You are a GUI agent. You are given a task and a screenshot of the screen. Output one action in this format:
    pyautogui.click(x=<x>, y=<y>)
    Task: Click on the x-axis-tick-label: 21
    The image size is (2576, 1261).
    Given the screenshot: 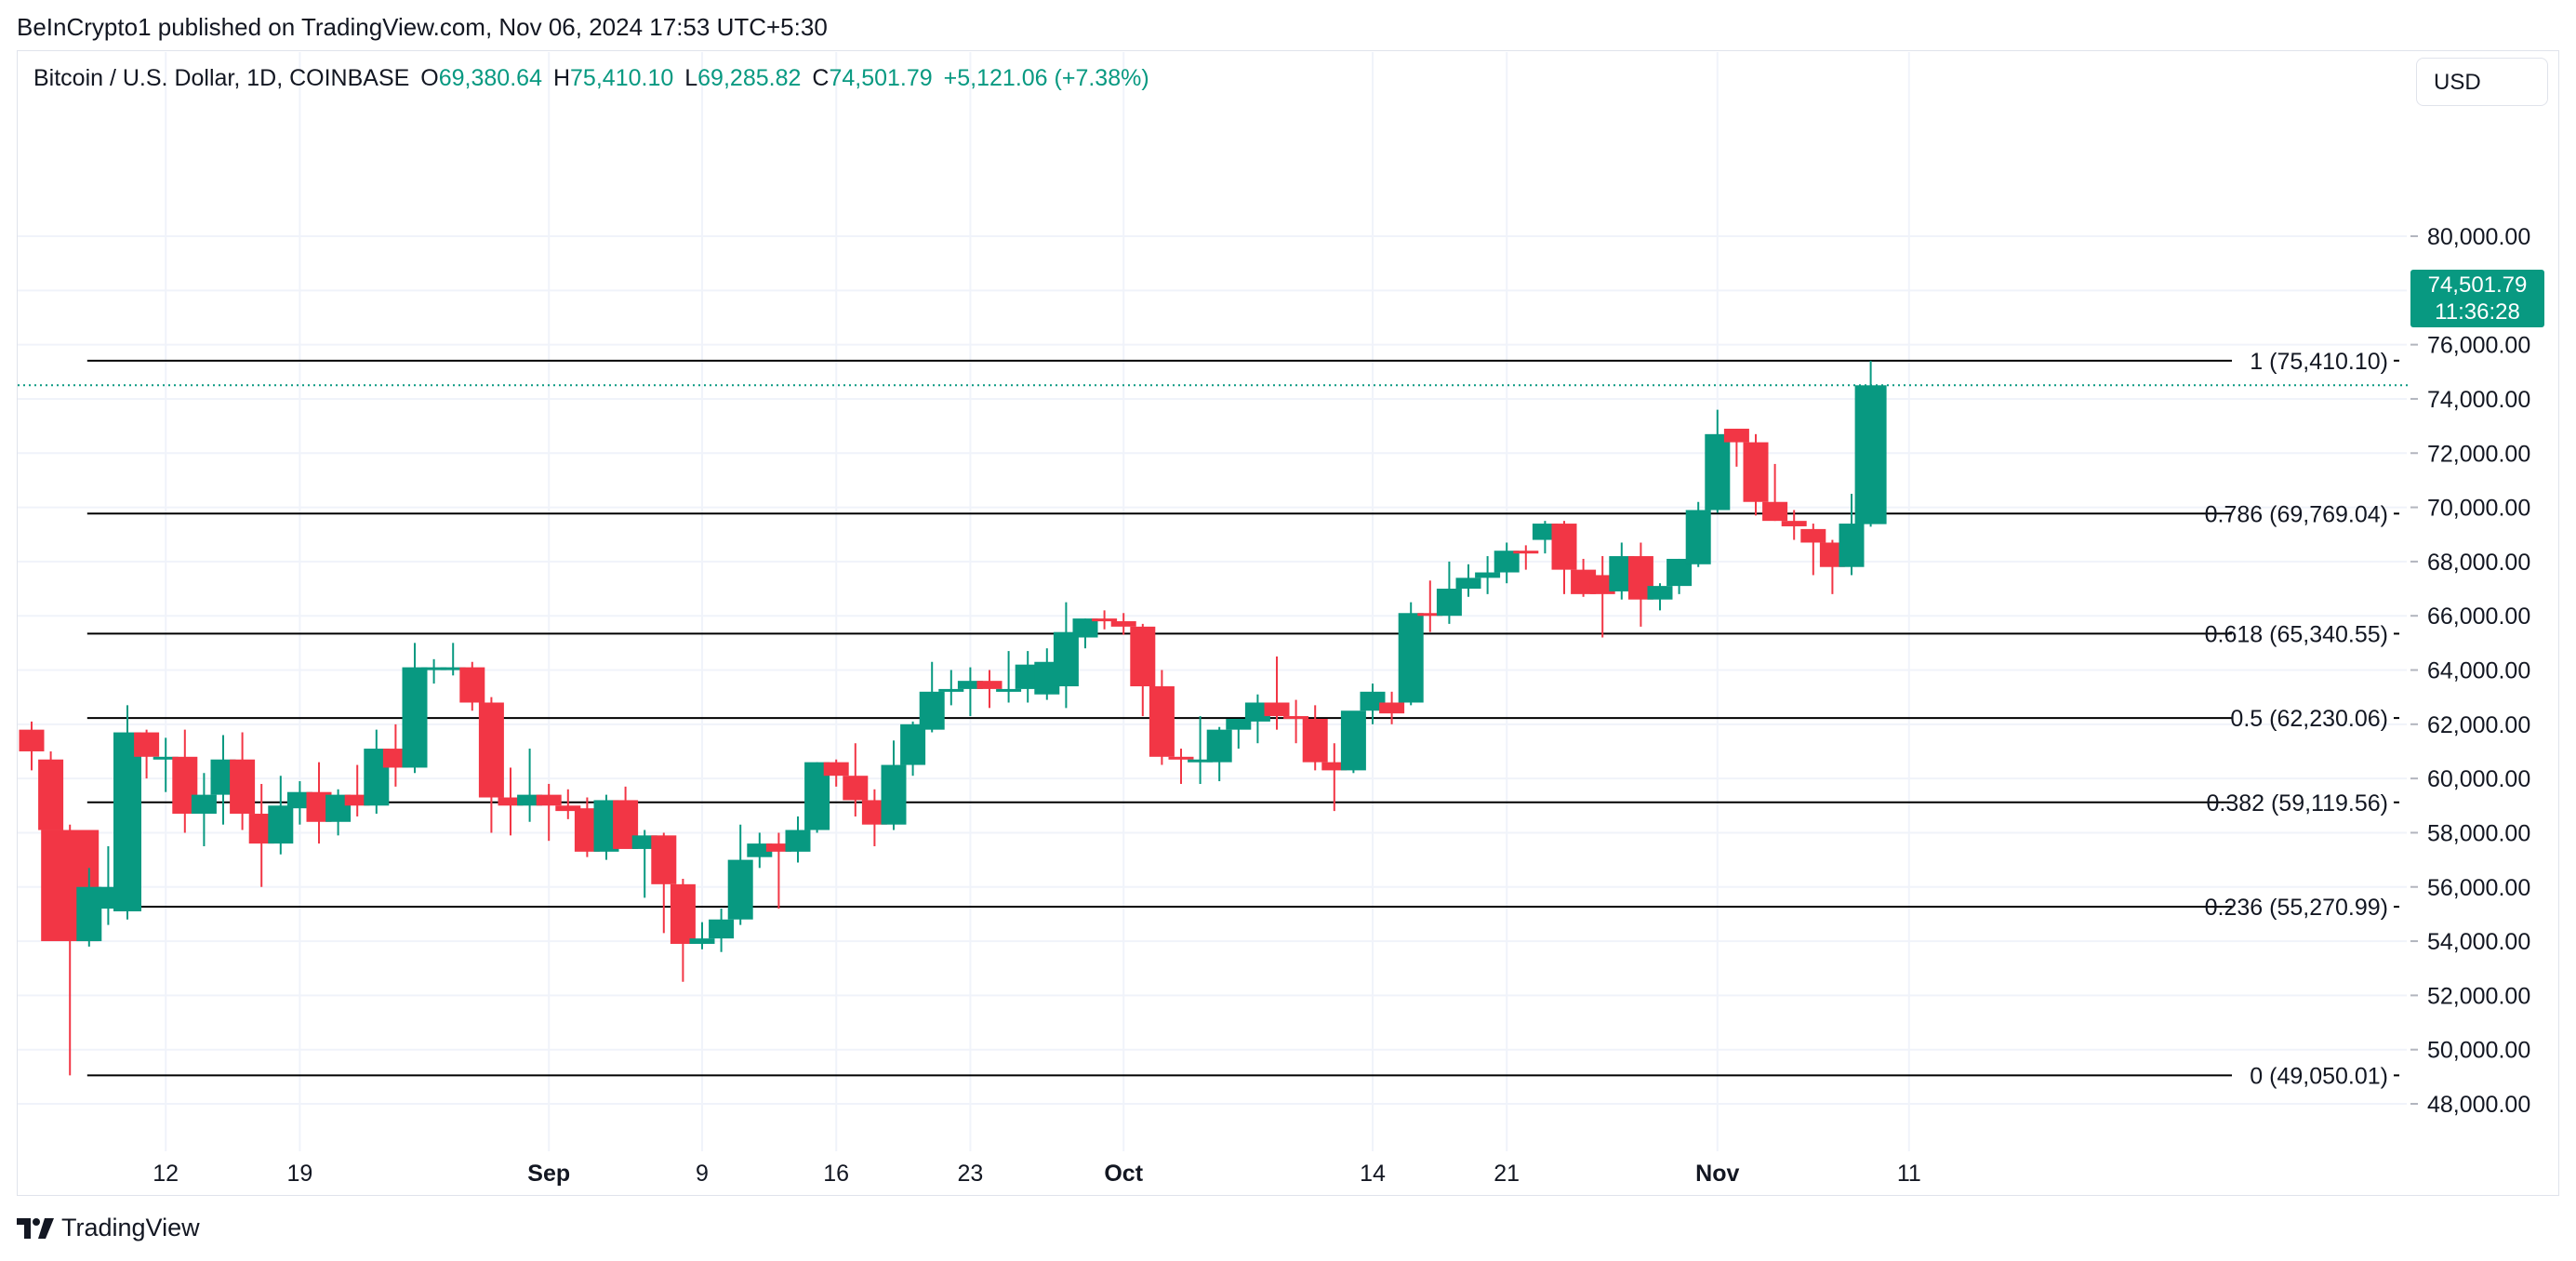 What is the action you would take?
    pyautogui.click(x=1507, y=1174)
    